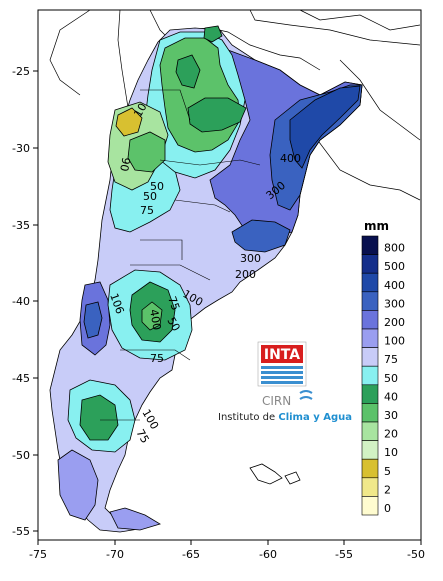  I want to click on legend-label: 300, so click(394, 303).